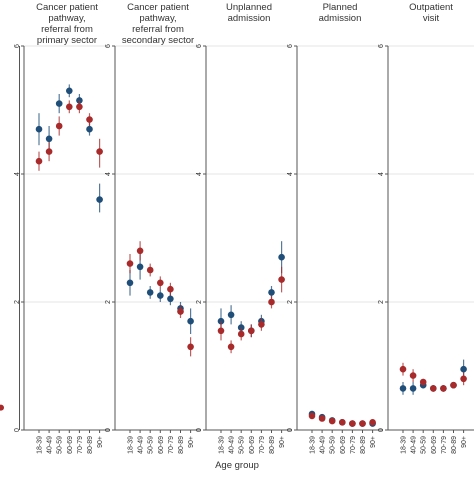 The image size is (474, 479). I want to click on panel-title: Planned admission, so click(340, 13).